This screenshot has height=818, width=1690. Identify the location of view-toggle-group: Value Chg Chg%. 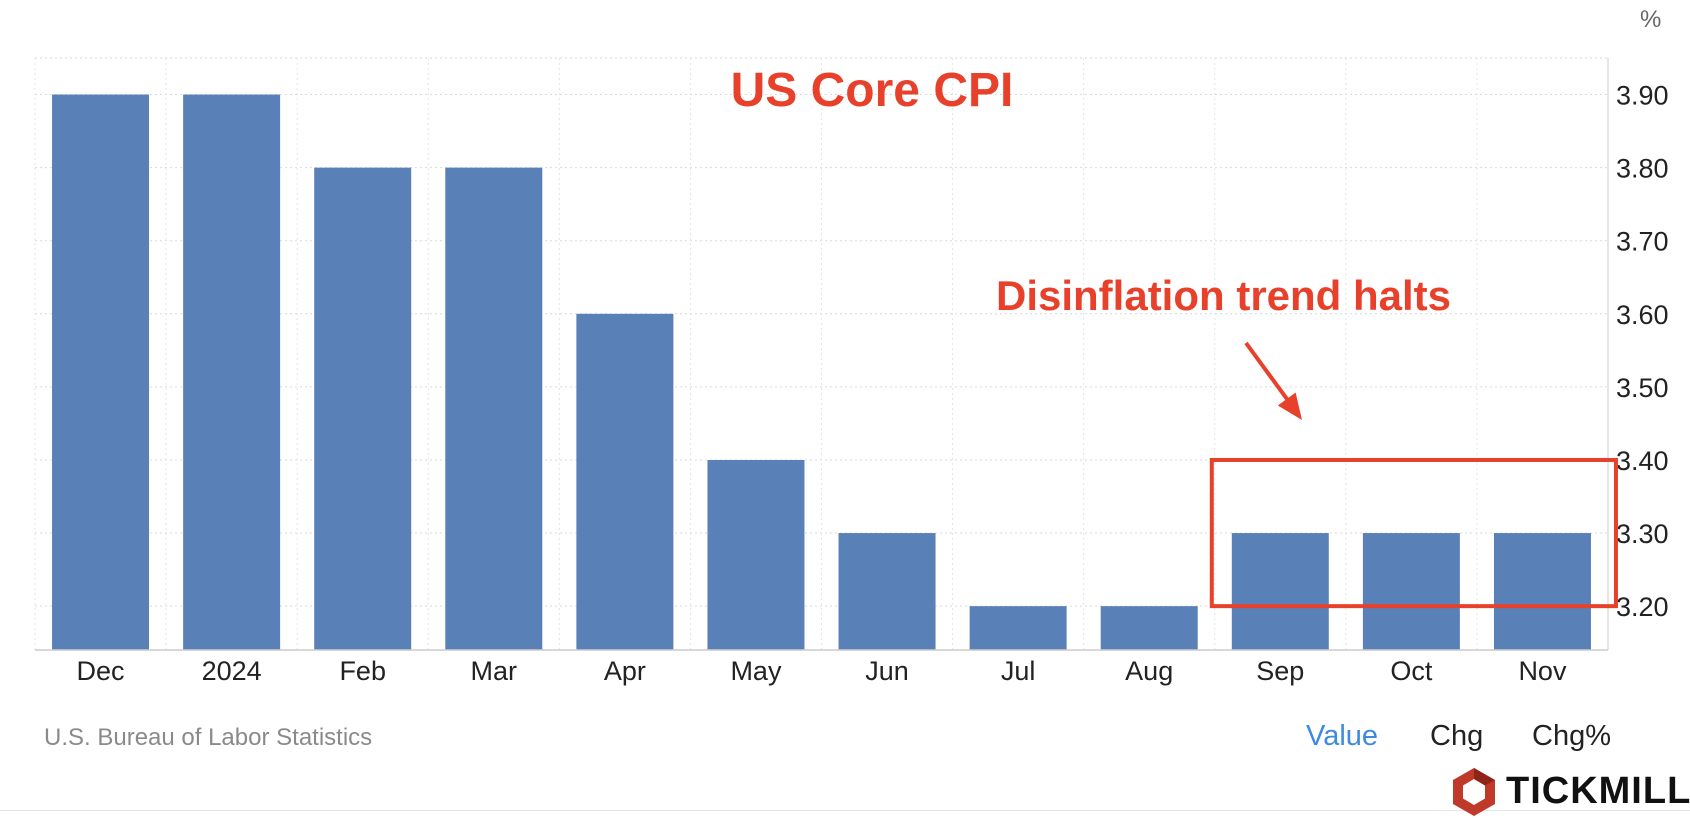
(1460, 740).